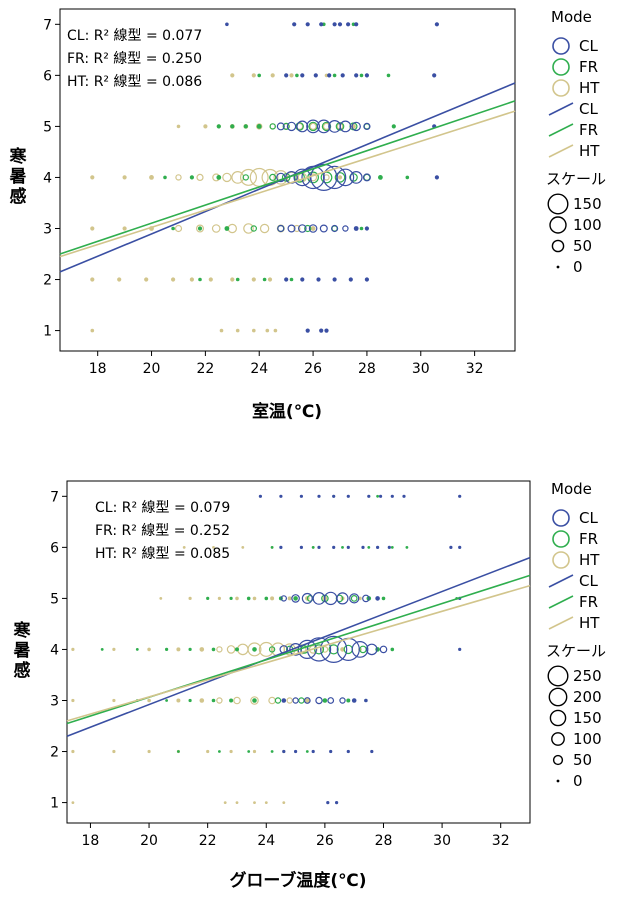 The height and width of the screenshot is (897, 630). I want to click on r2-annotation-fr: FR: R² 線型 = 0.252, so click(162, 531).